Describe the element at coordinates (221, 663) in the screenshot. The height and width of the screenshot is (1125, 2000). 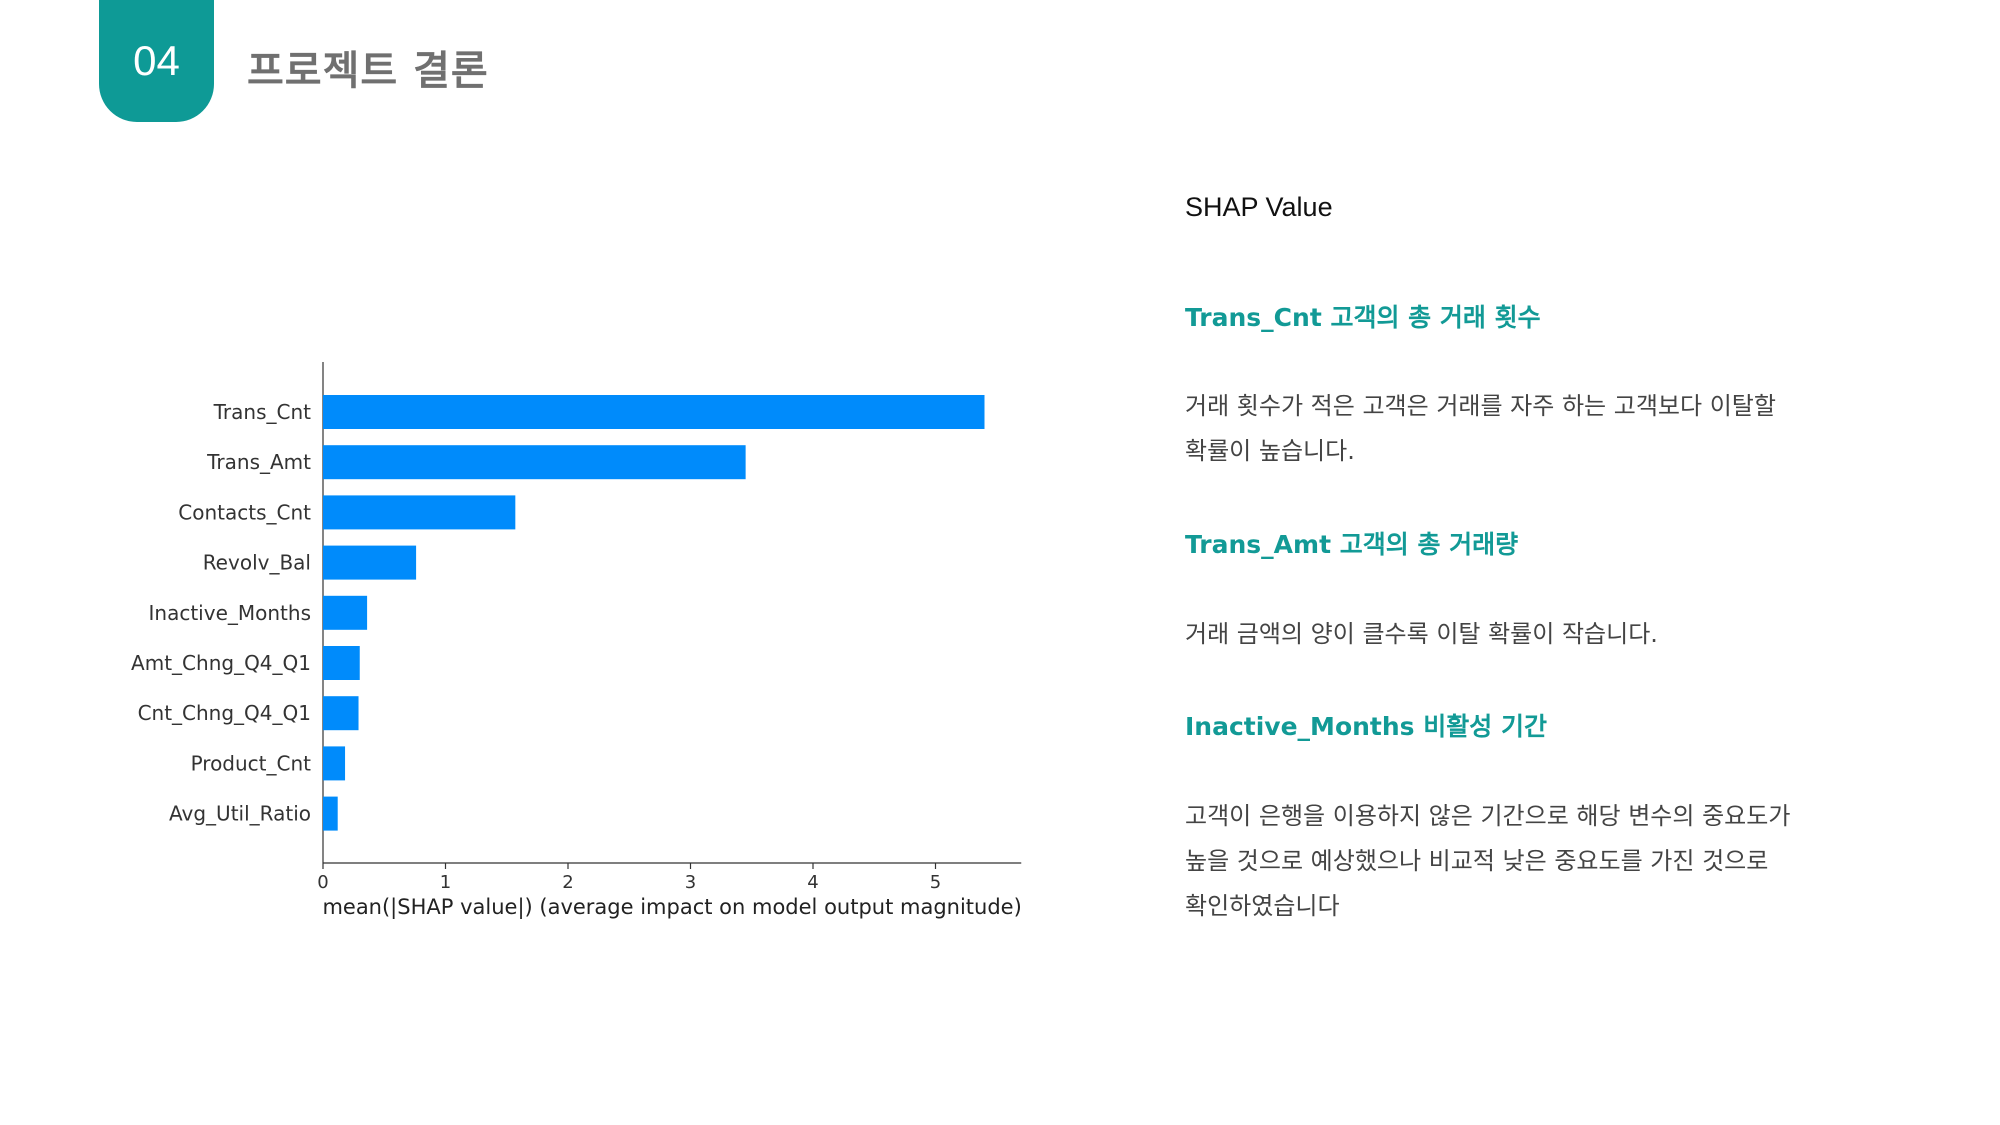
I see `category-label: Amt_Chng_Q4_Q1` at that location.